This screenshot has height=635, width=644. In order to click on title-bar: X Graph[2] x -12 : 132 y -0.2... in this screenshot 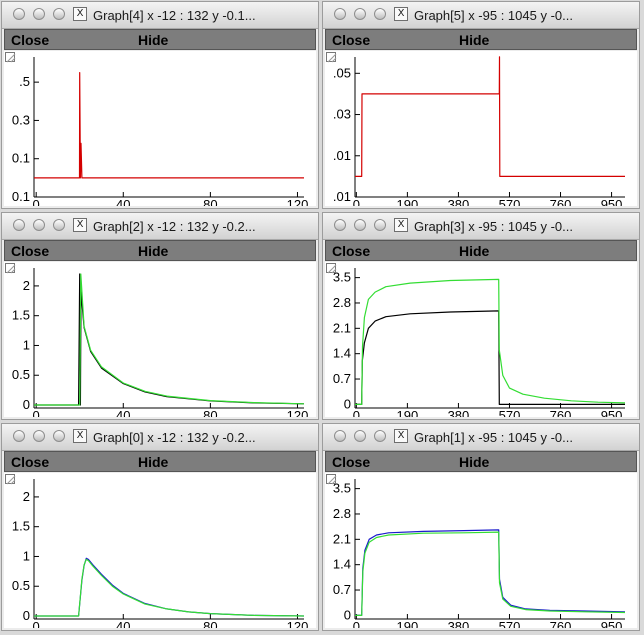, I will do `click(160, 226)`.